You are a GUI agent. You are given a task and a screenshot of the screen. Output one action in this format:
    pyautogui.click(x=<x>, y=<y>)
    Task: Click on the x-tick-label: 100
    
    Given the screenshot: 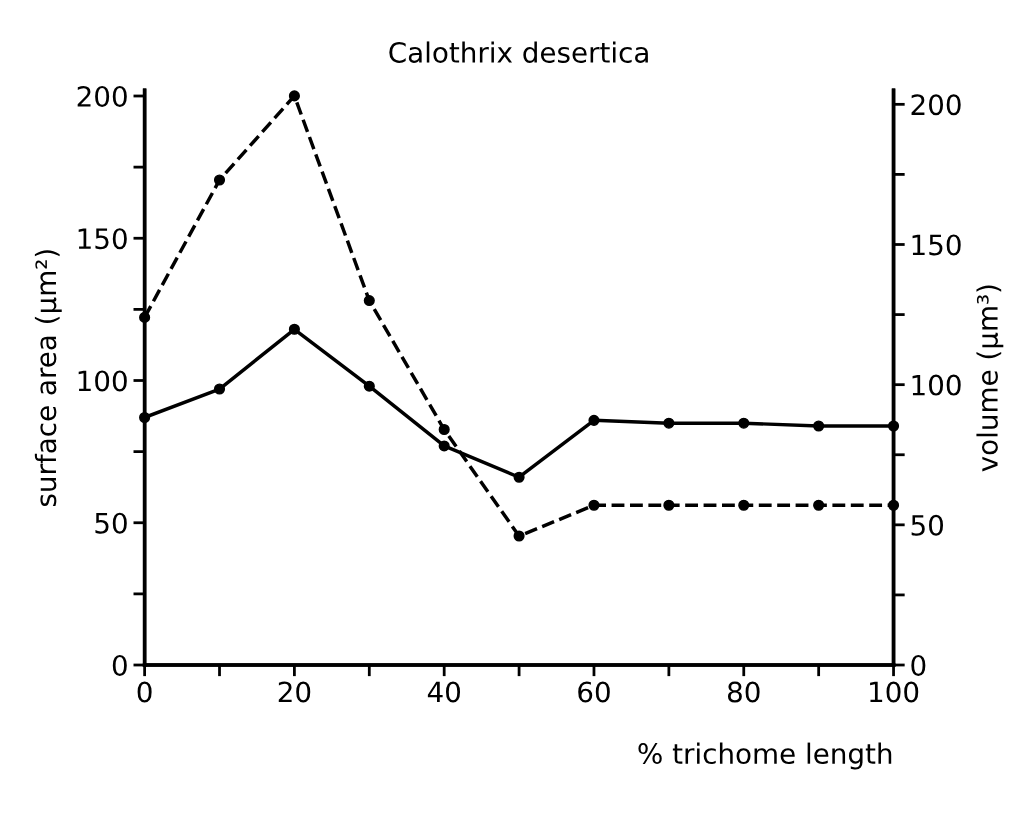 What is the action you would take?
    pyautogui.click(x=894, y=692)
    